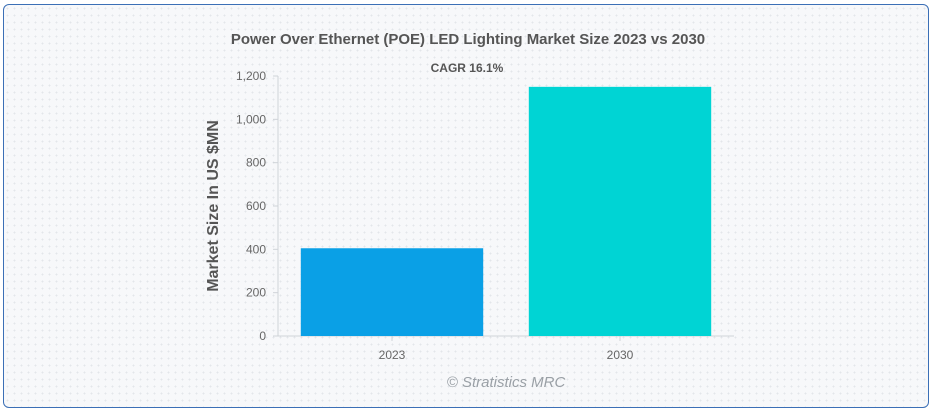 The height and width of the screenshot is (416, 936). What do you see at coordinates (392, 355) in the screenshot?
I see `x-tick-label: 2023` at bounding box center [392, 355].